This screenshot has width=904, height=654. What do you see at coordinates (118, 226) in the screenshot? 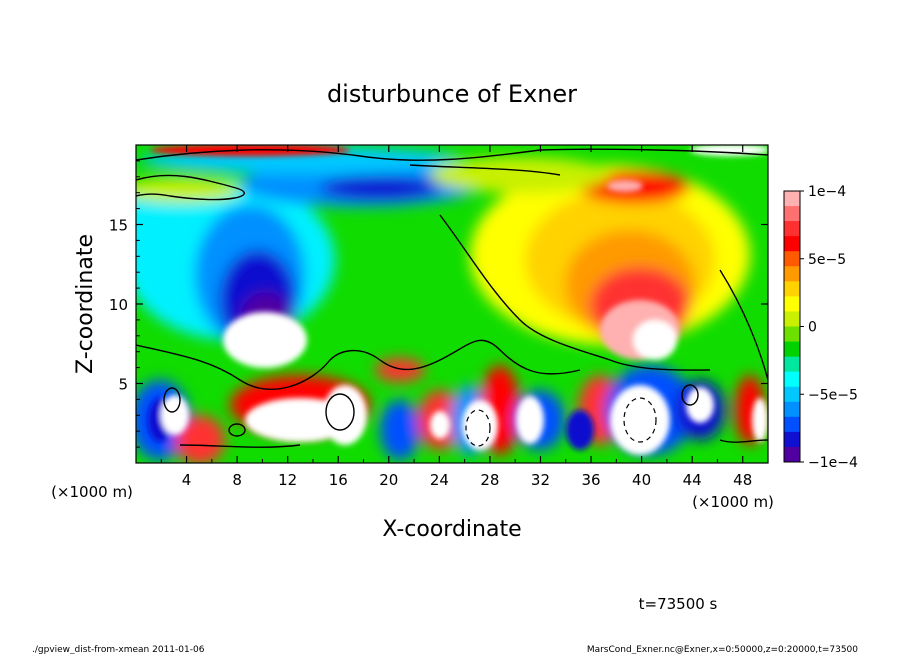
I see `y-tick-label: 15` at bounding box center [118, 226].